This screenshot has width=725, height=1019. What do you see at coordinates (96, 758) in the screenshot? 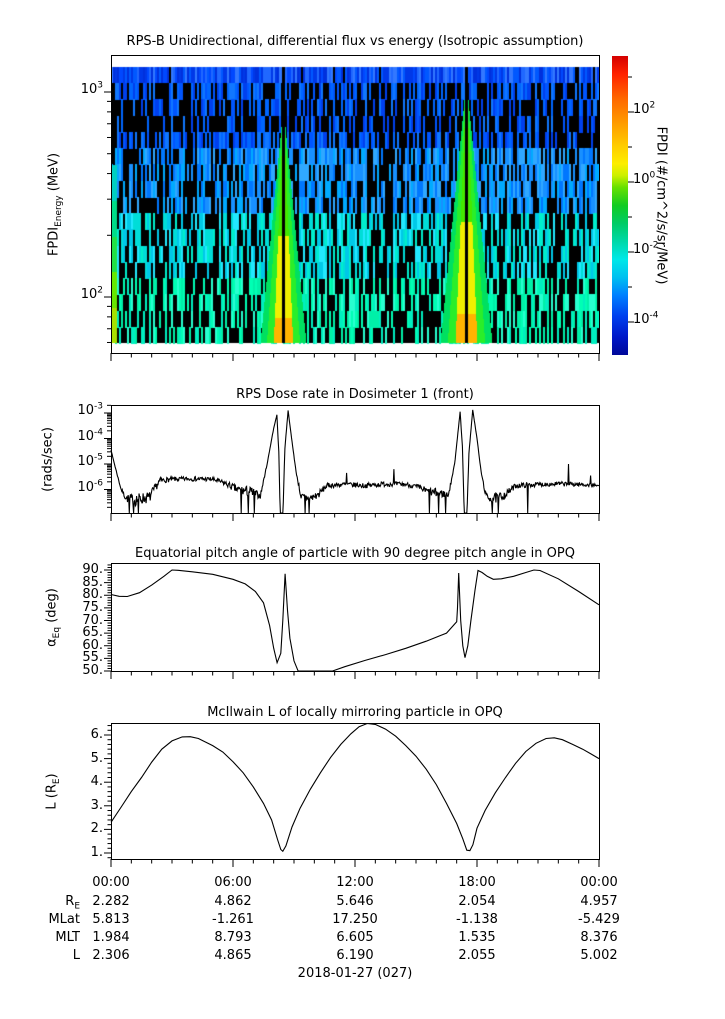
I see `p4-ytick-label: 5.` at bounding box center [96, 758].